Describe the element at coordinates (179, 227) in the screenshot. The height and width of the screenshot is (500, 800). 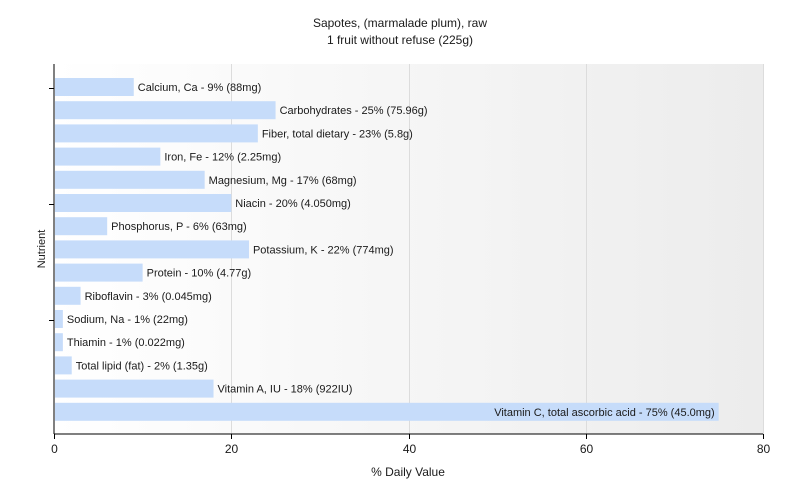
I see `bar-label: Phosphorus, P - 6% (63mg)` at that location.